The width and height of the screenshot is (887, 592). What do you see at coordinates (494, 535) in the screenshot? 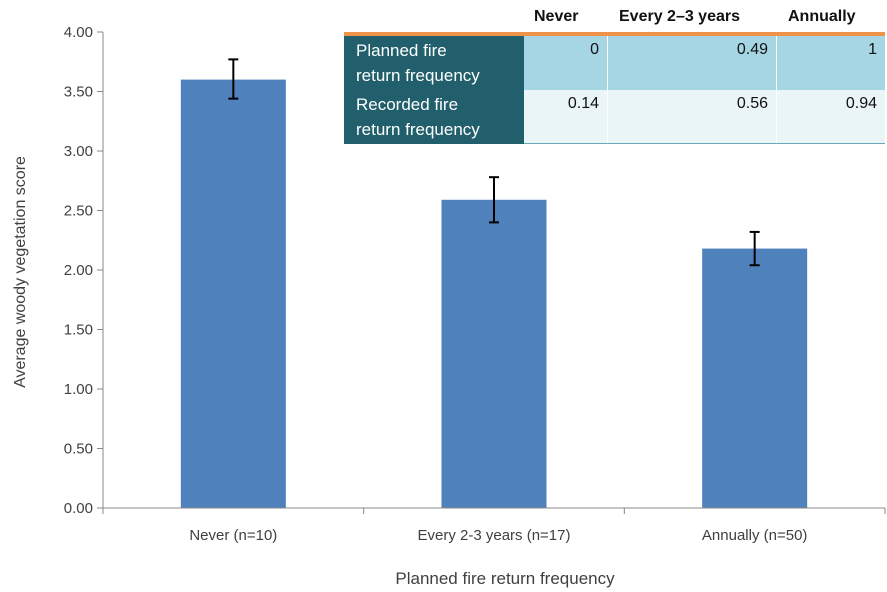
I see `x-tick-label: Every 2-3 years (n=17)` at bounding box center [494, 535].